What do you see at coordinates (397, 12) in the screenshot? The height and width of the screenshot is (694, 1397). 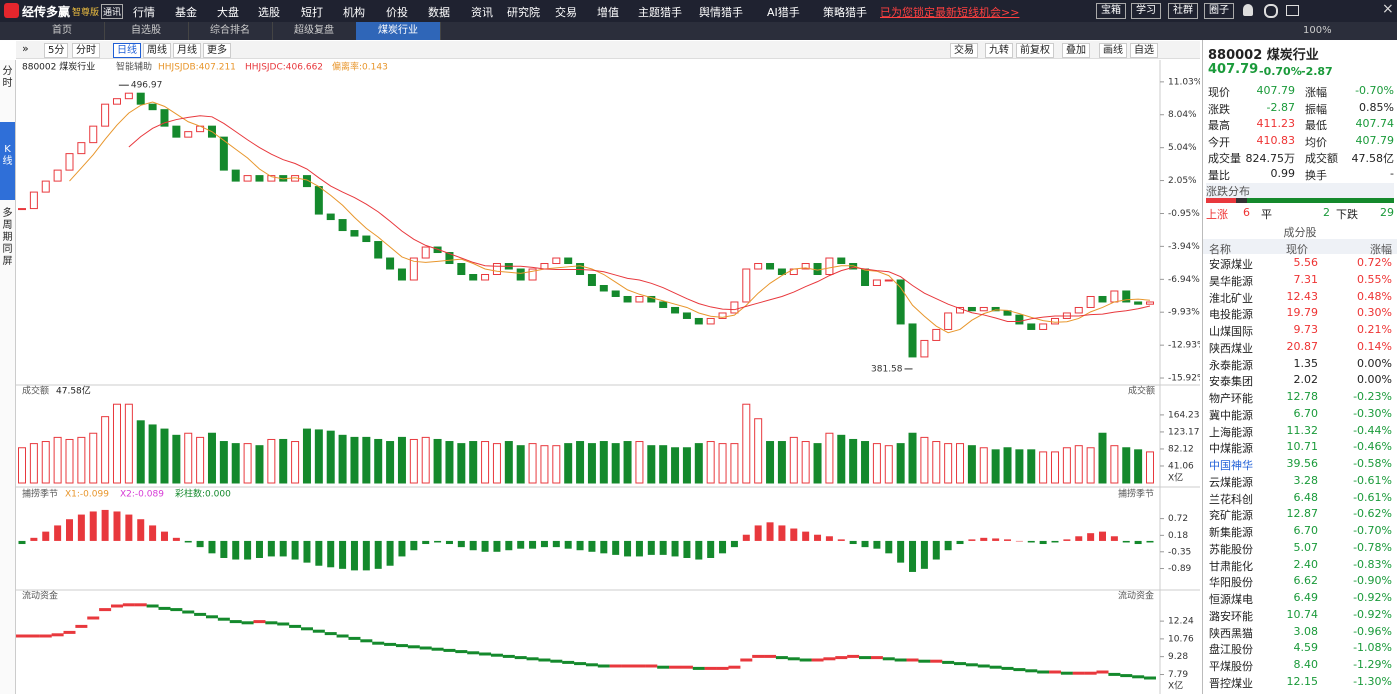 I see `menu-item: 价投` at bounding box center [397, 12].